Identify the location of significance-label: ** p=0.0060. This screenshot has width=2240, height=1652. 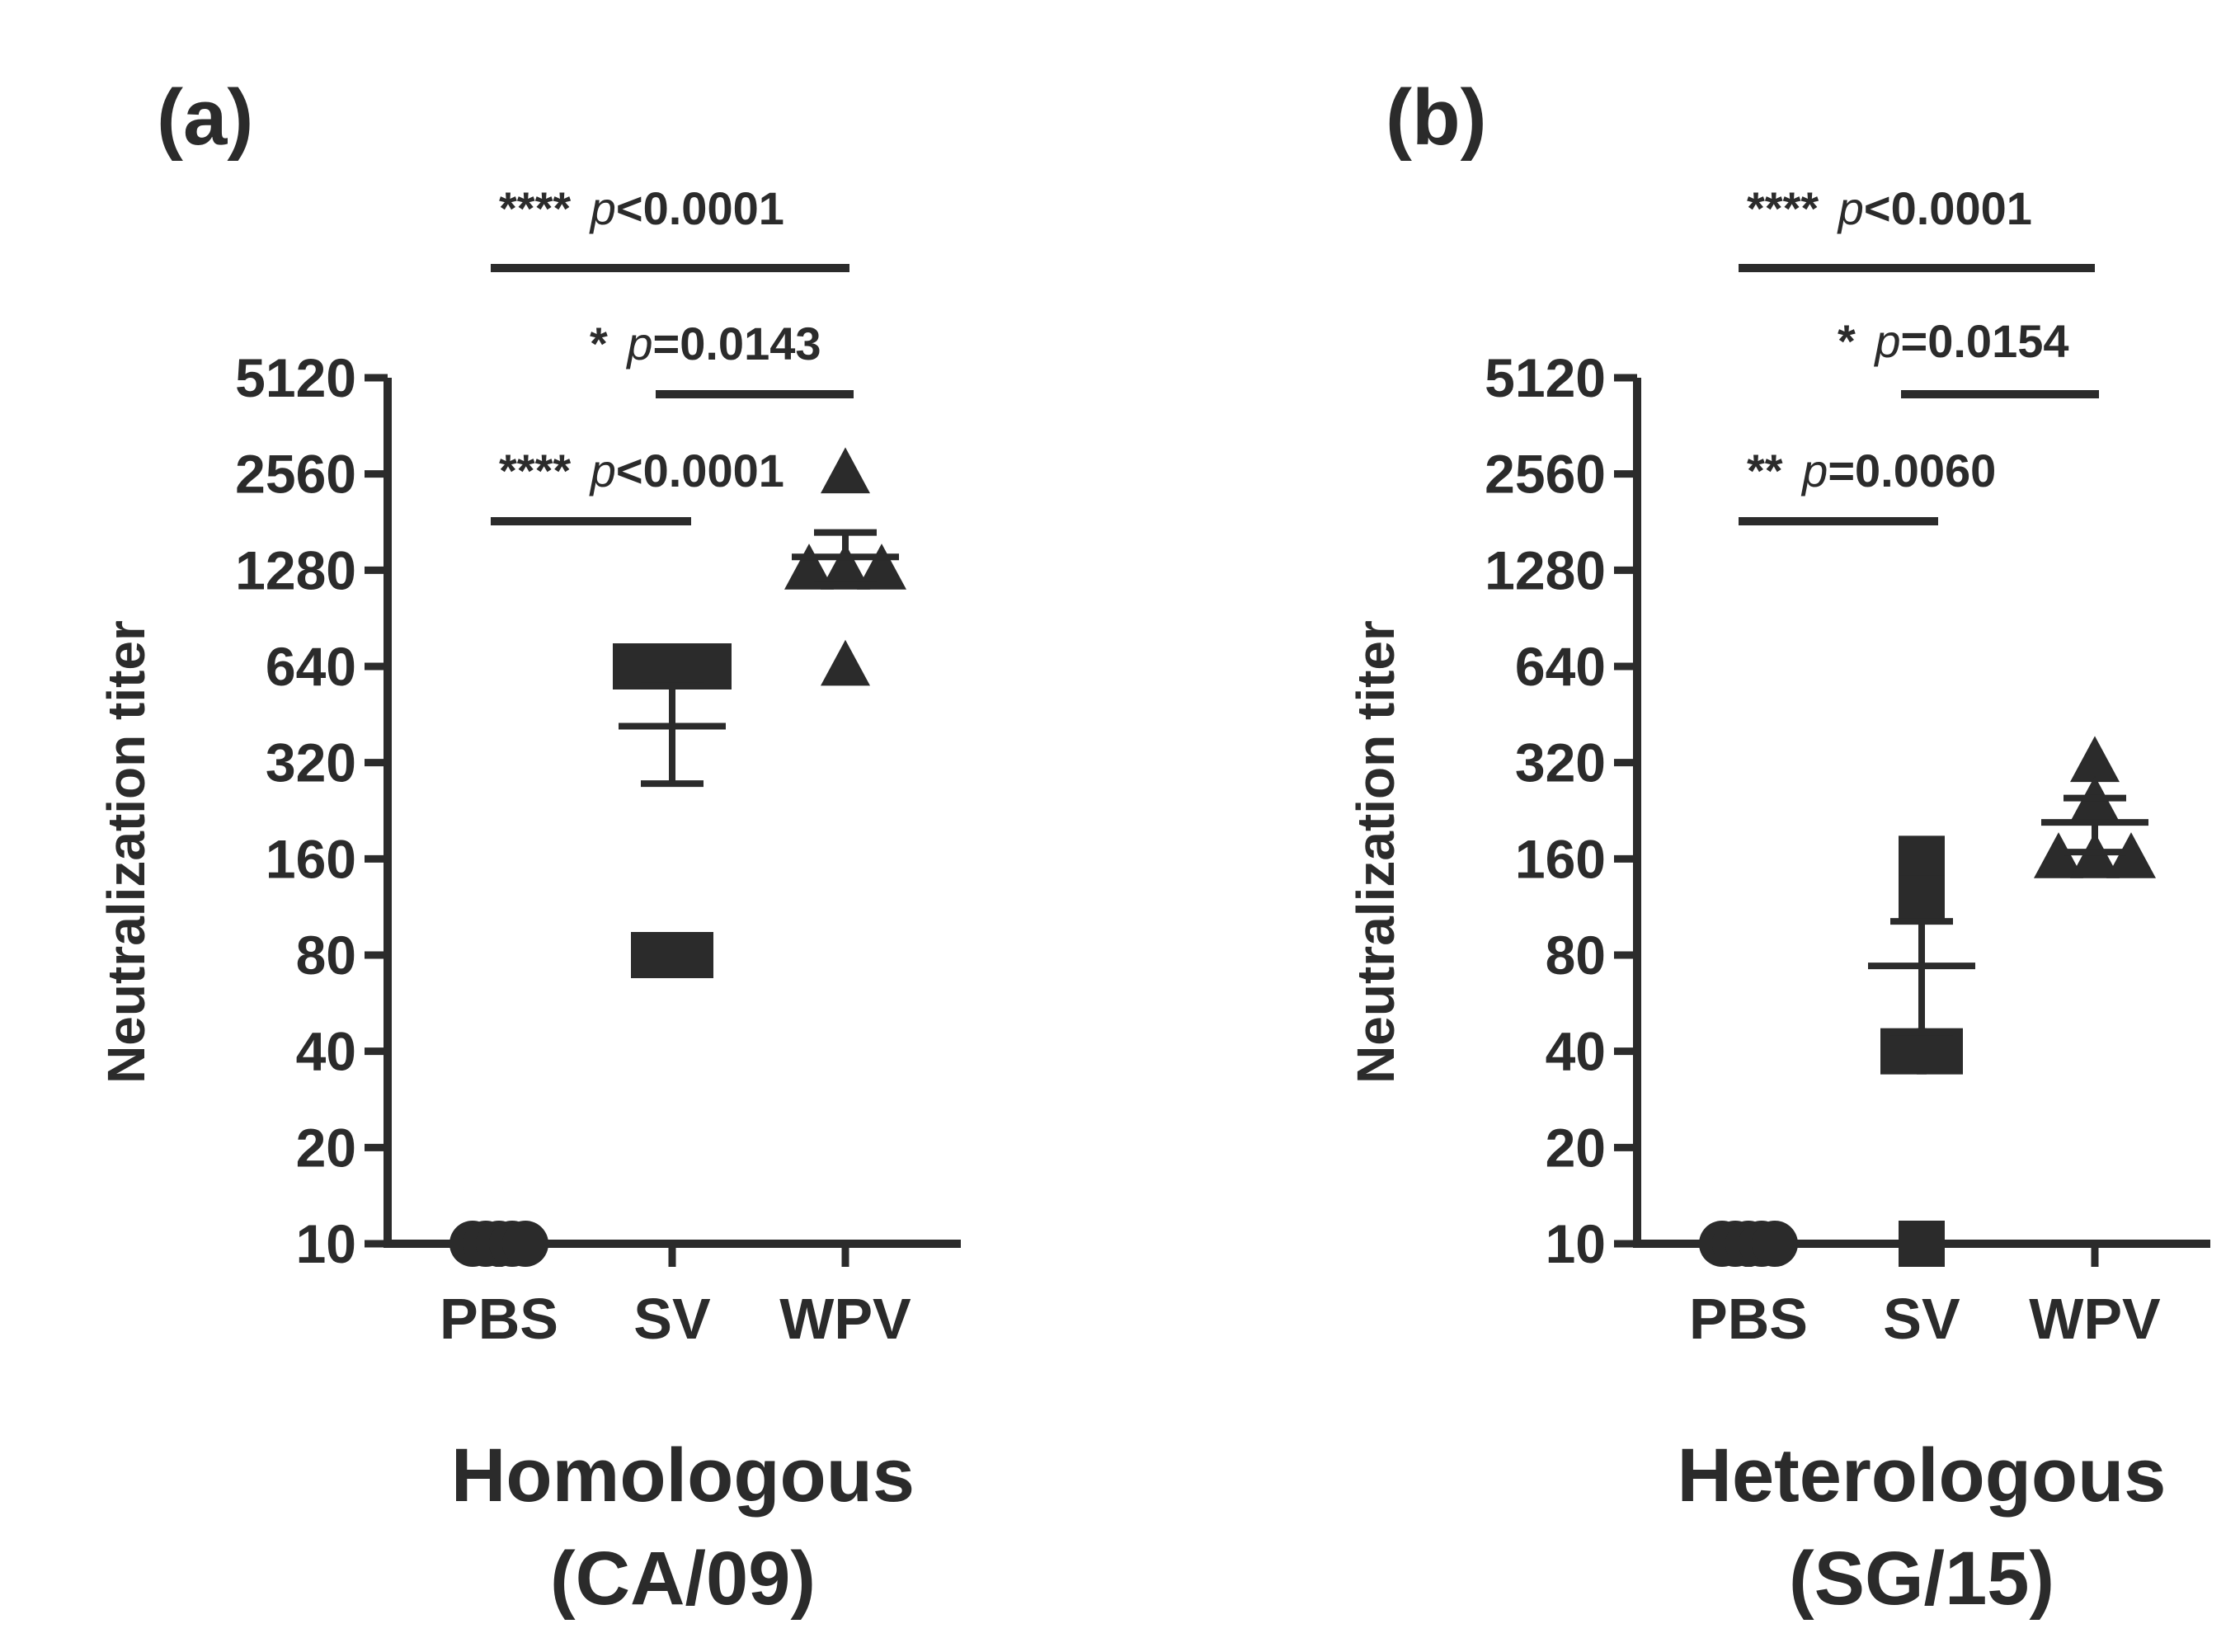
(1871, 471).